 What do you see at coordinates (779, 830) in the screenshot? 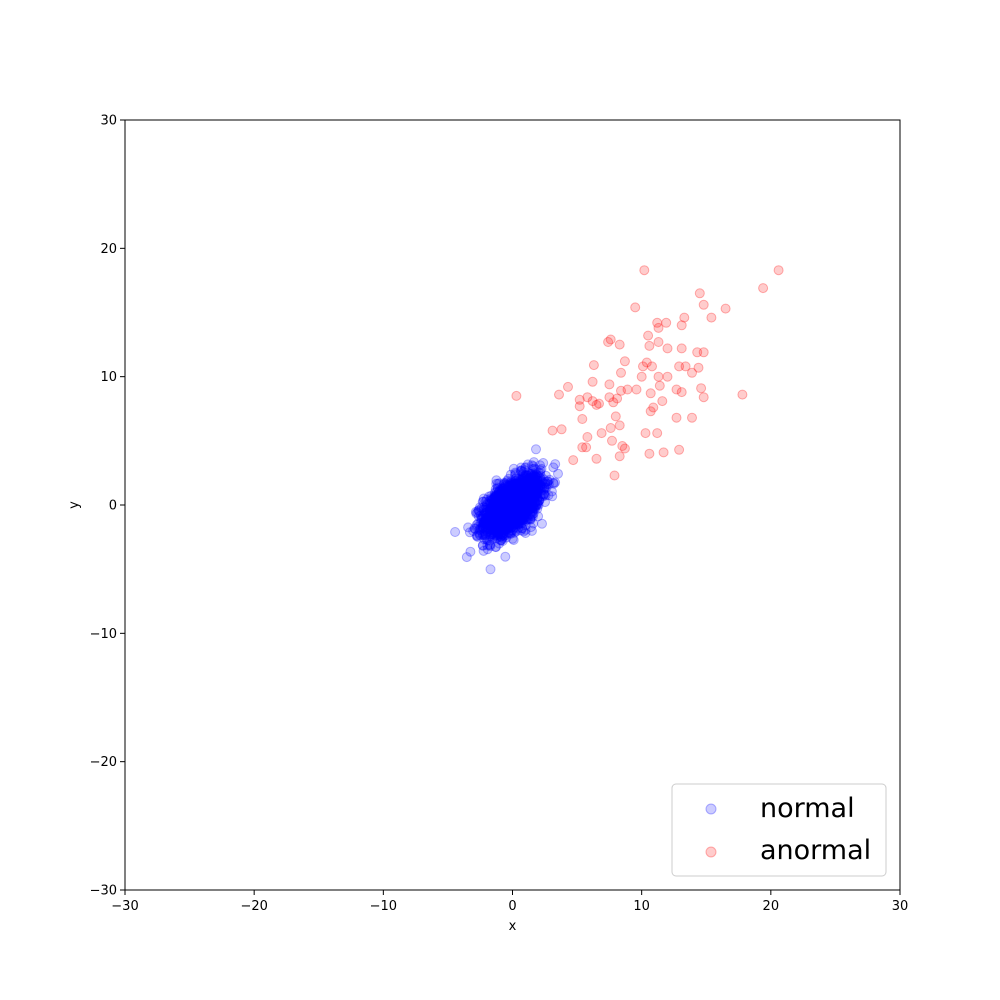
I see `legend: normal anormal` at bounding box center [779, 830].